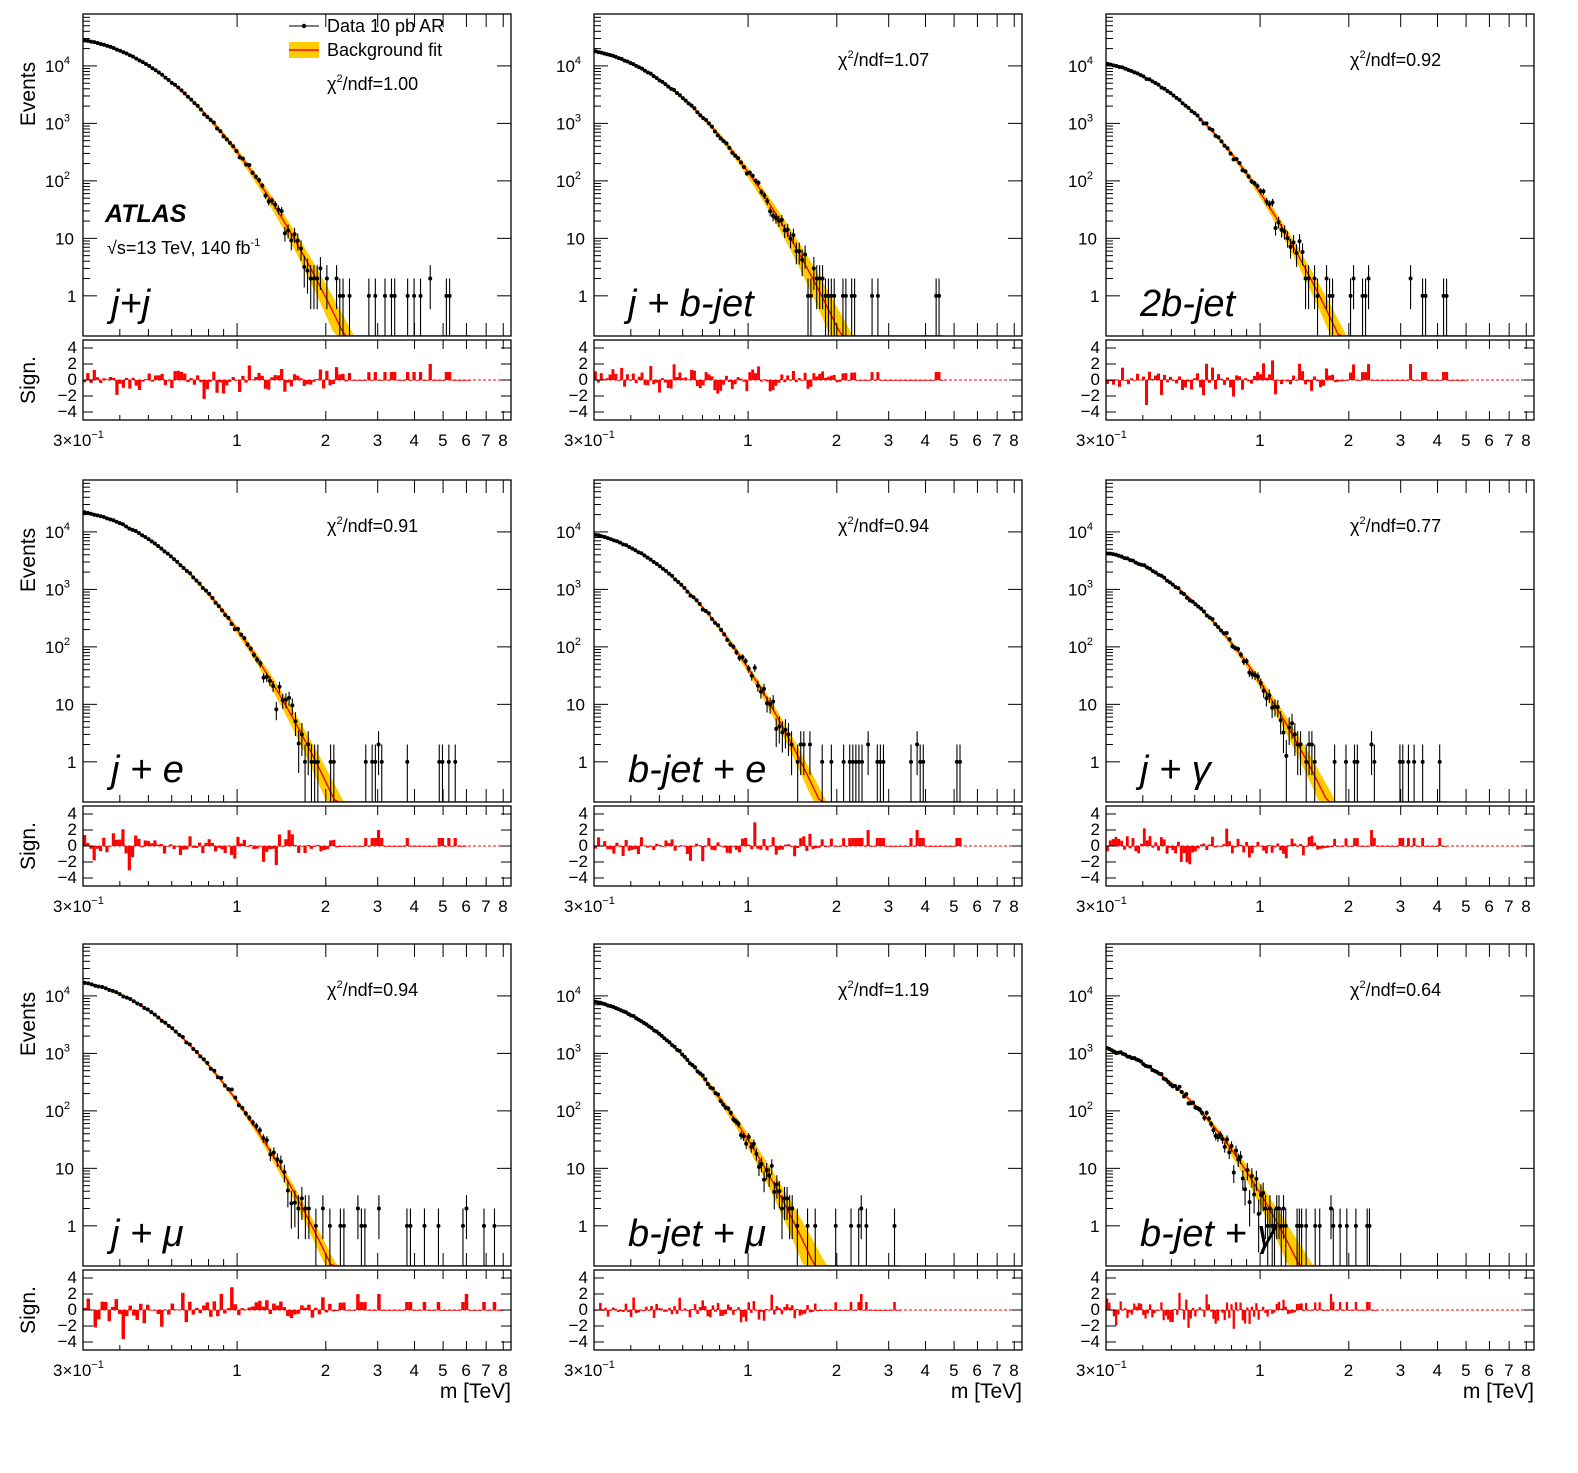  What do you see at coordinates (925, 440) in the screenshot?
I see `x-tick-label: 4` at bounding box center [925, 440].